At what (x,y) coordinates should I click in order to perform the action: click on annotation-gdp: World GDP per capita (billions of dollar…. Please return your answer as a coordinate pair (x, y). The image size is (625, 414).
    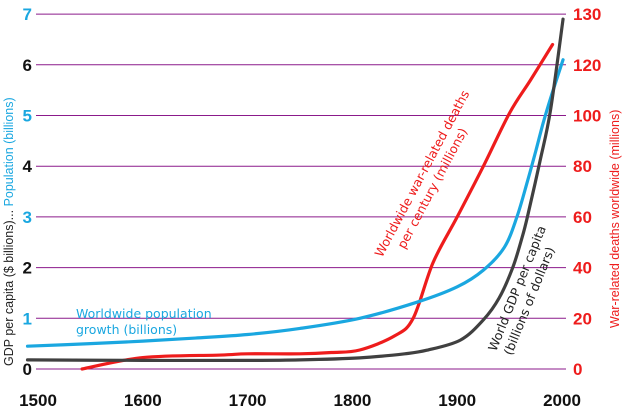
    Looking at the image, I should click on (525, 289).